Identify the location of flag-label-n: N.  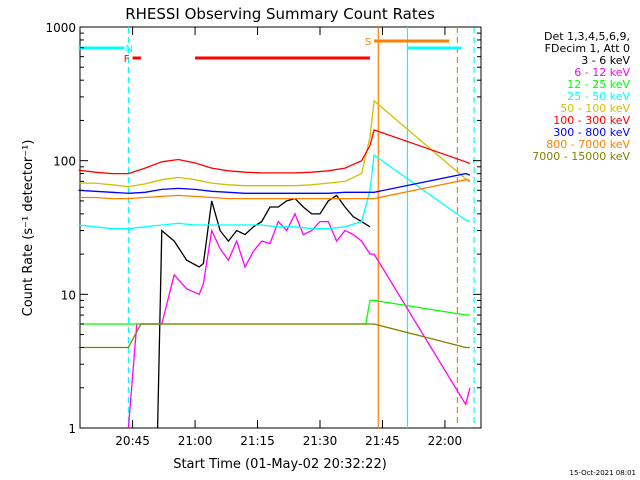
(129, 49).